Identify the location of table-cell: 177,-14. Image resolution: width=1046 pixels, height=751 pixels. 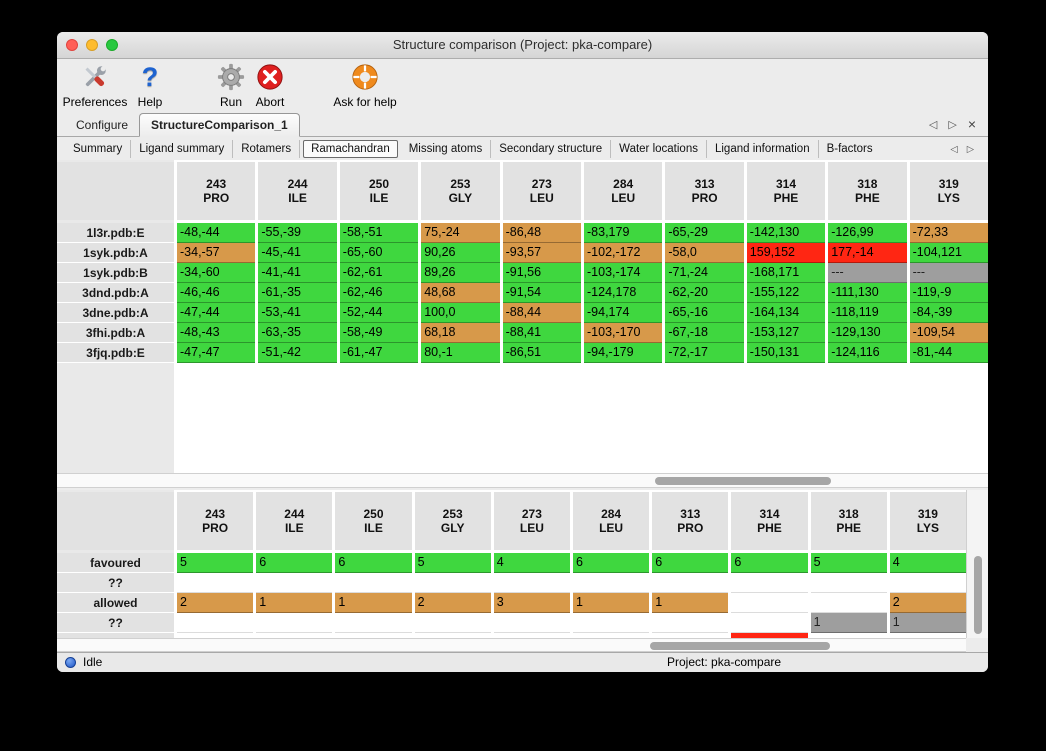
(867, 253).